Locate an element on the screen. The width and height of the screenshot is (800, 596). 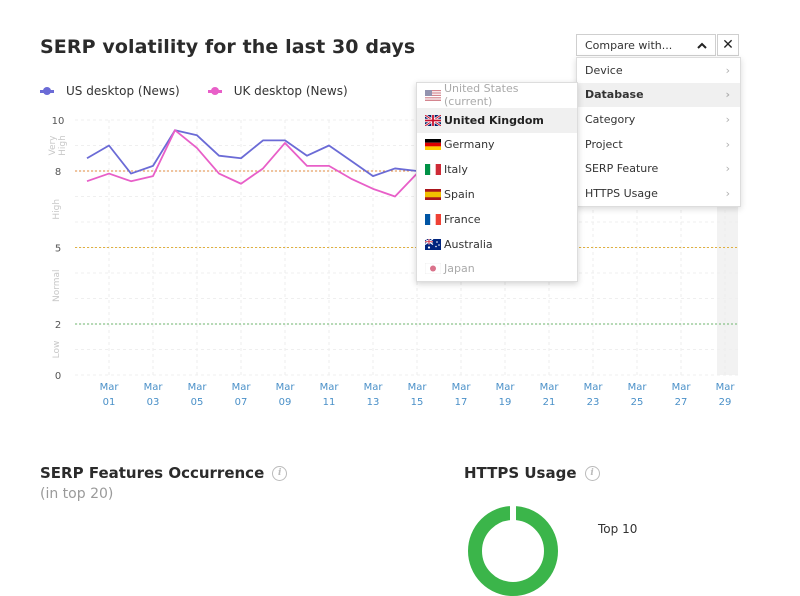
x-tick-day: 05 is located at coordinates (197, 402).